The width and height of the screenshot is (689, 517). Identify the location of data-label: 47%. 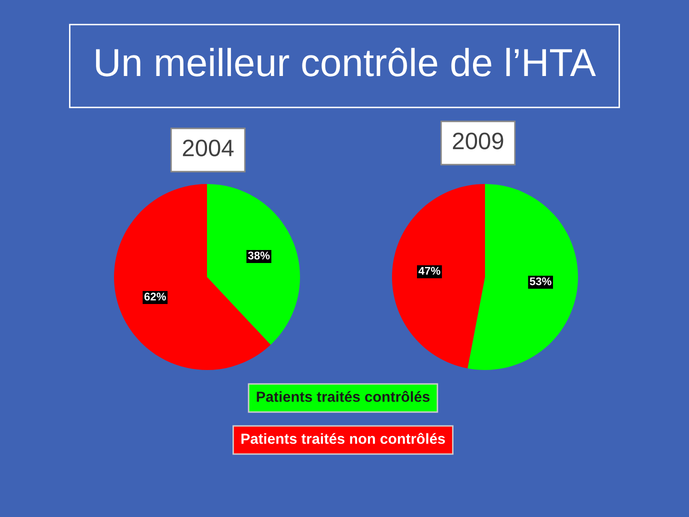
(429, 270).